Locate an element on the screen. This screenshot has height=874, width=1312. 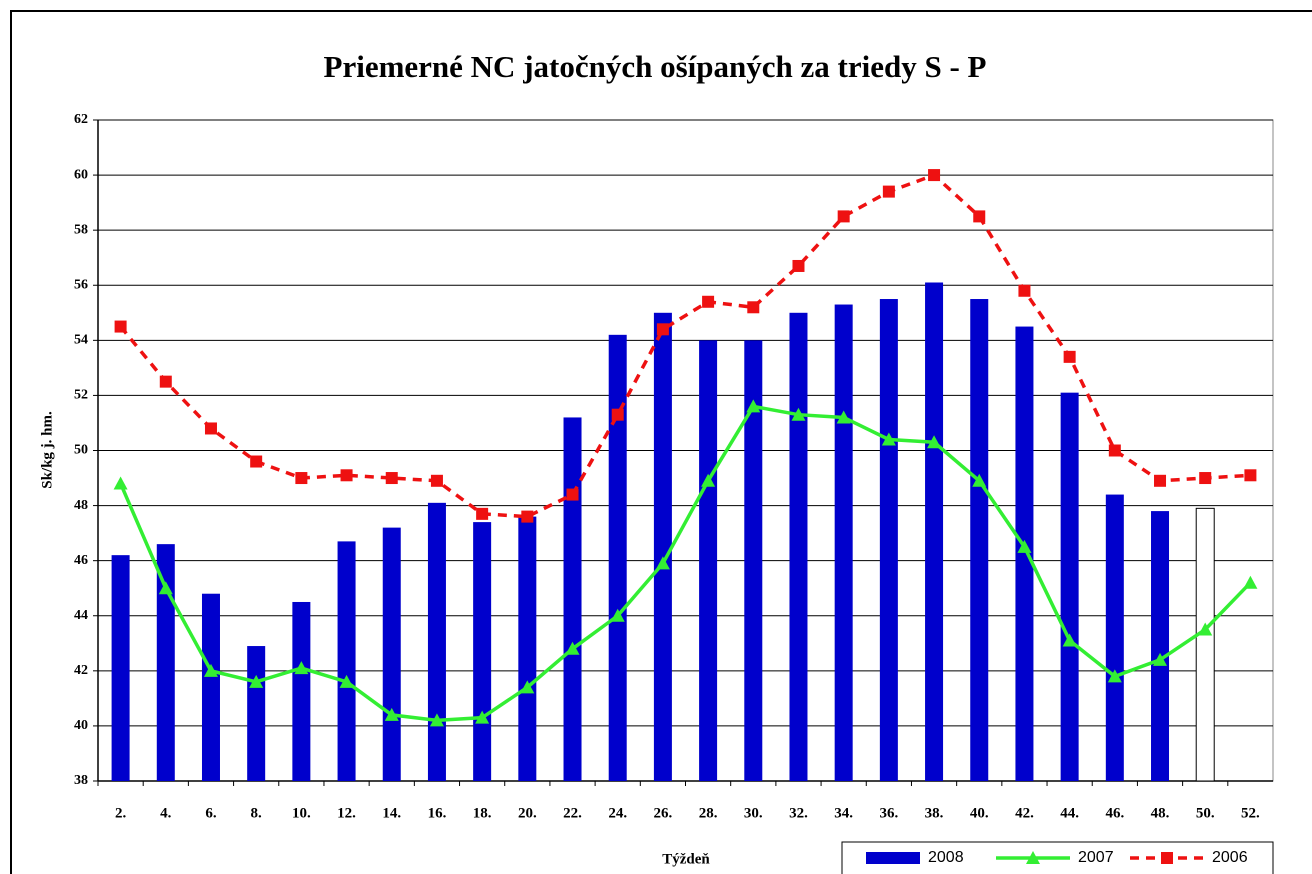
x-tick-label: 18. is located at coordinates (482, 813).